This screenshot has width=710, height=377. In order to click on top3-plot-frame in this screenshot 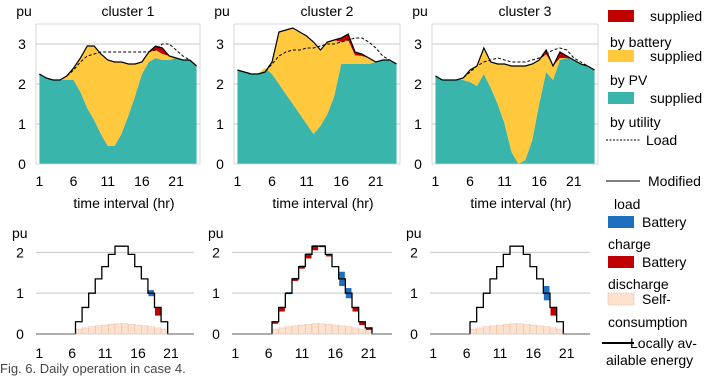, I will do `click(515, 94)`.